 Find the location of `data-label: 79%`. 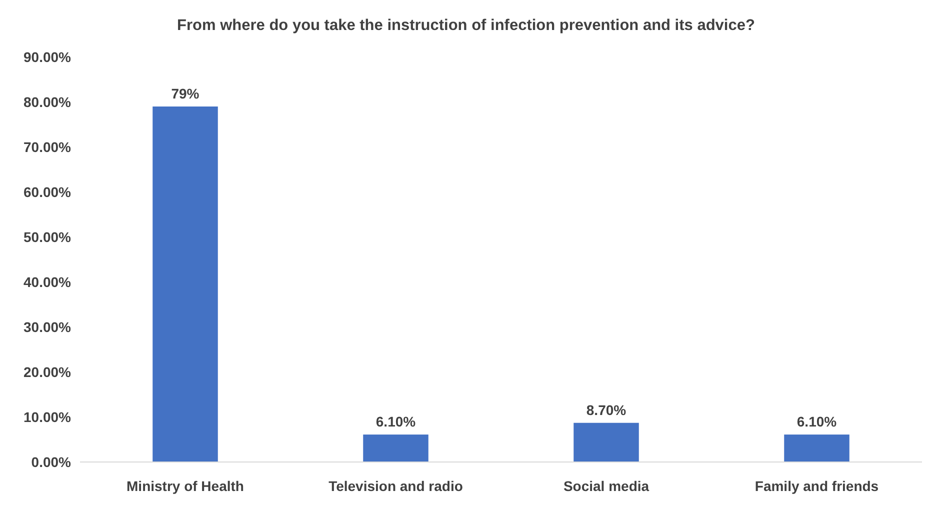

data-label: 79% is located at coordinates (185, 94).